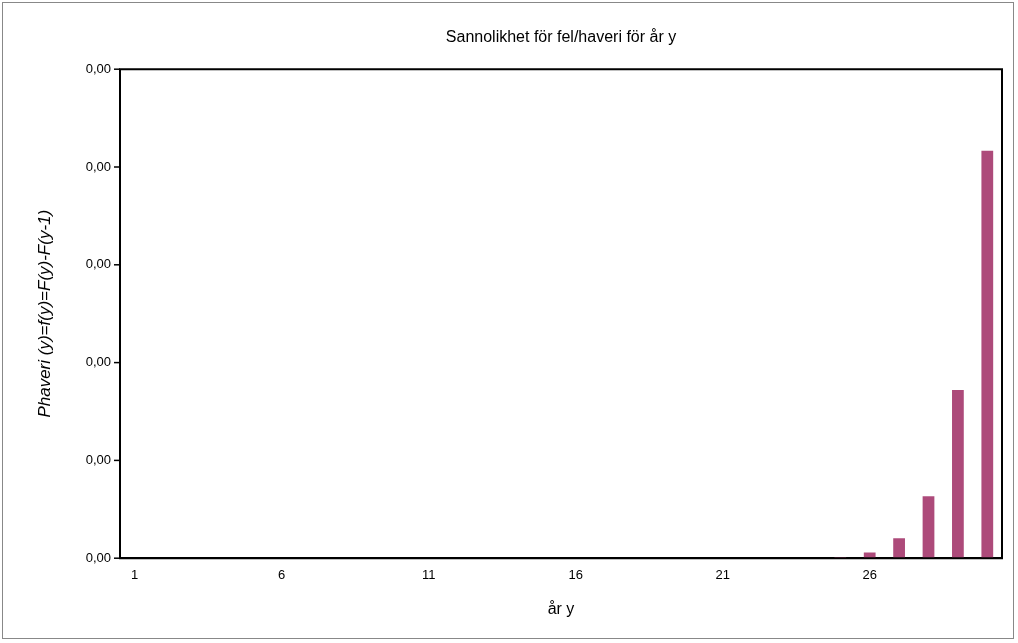 This screenshot has width=1018, height=643. What do you see at coordinates (575, 574) in the screenshot?
I see `x-tick-label: 16` at bounding box center [575, 574].